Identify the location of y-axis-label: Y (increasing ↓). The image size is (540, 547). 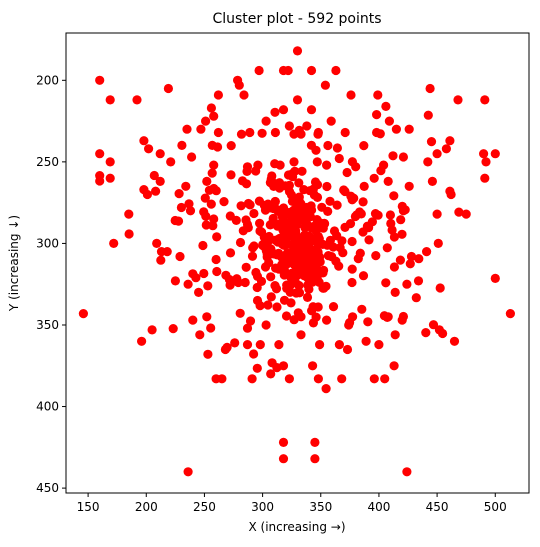
(14, 263).